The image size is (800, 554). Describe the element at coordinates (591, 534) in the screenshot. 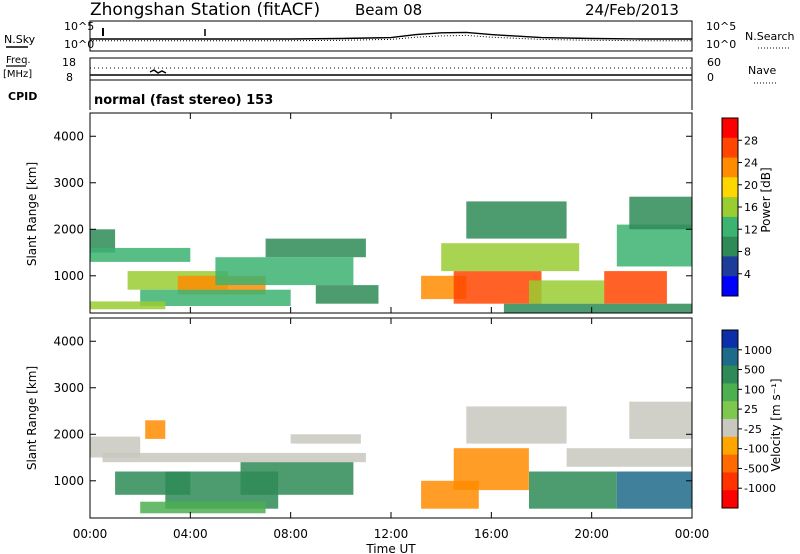

I see `x-tick-label-5: 20:00` at that location.